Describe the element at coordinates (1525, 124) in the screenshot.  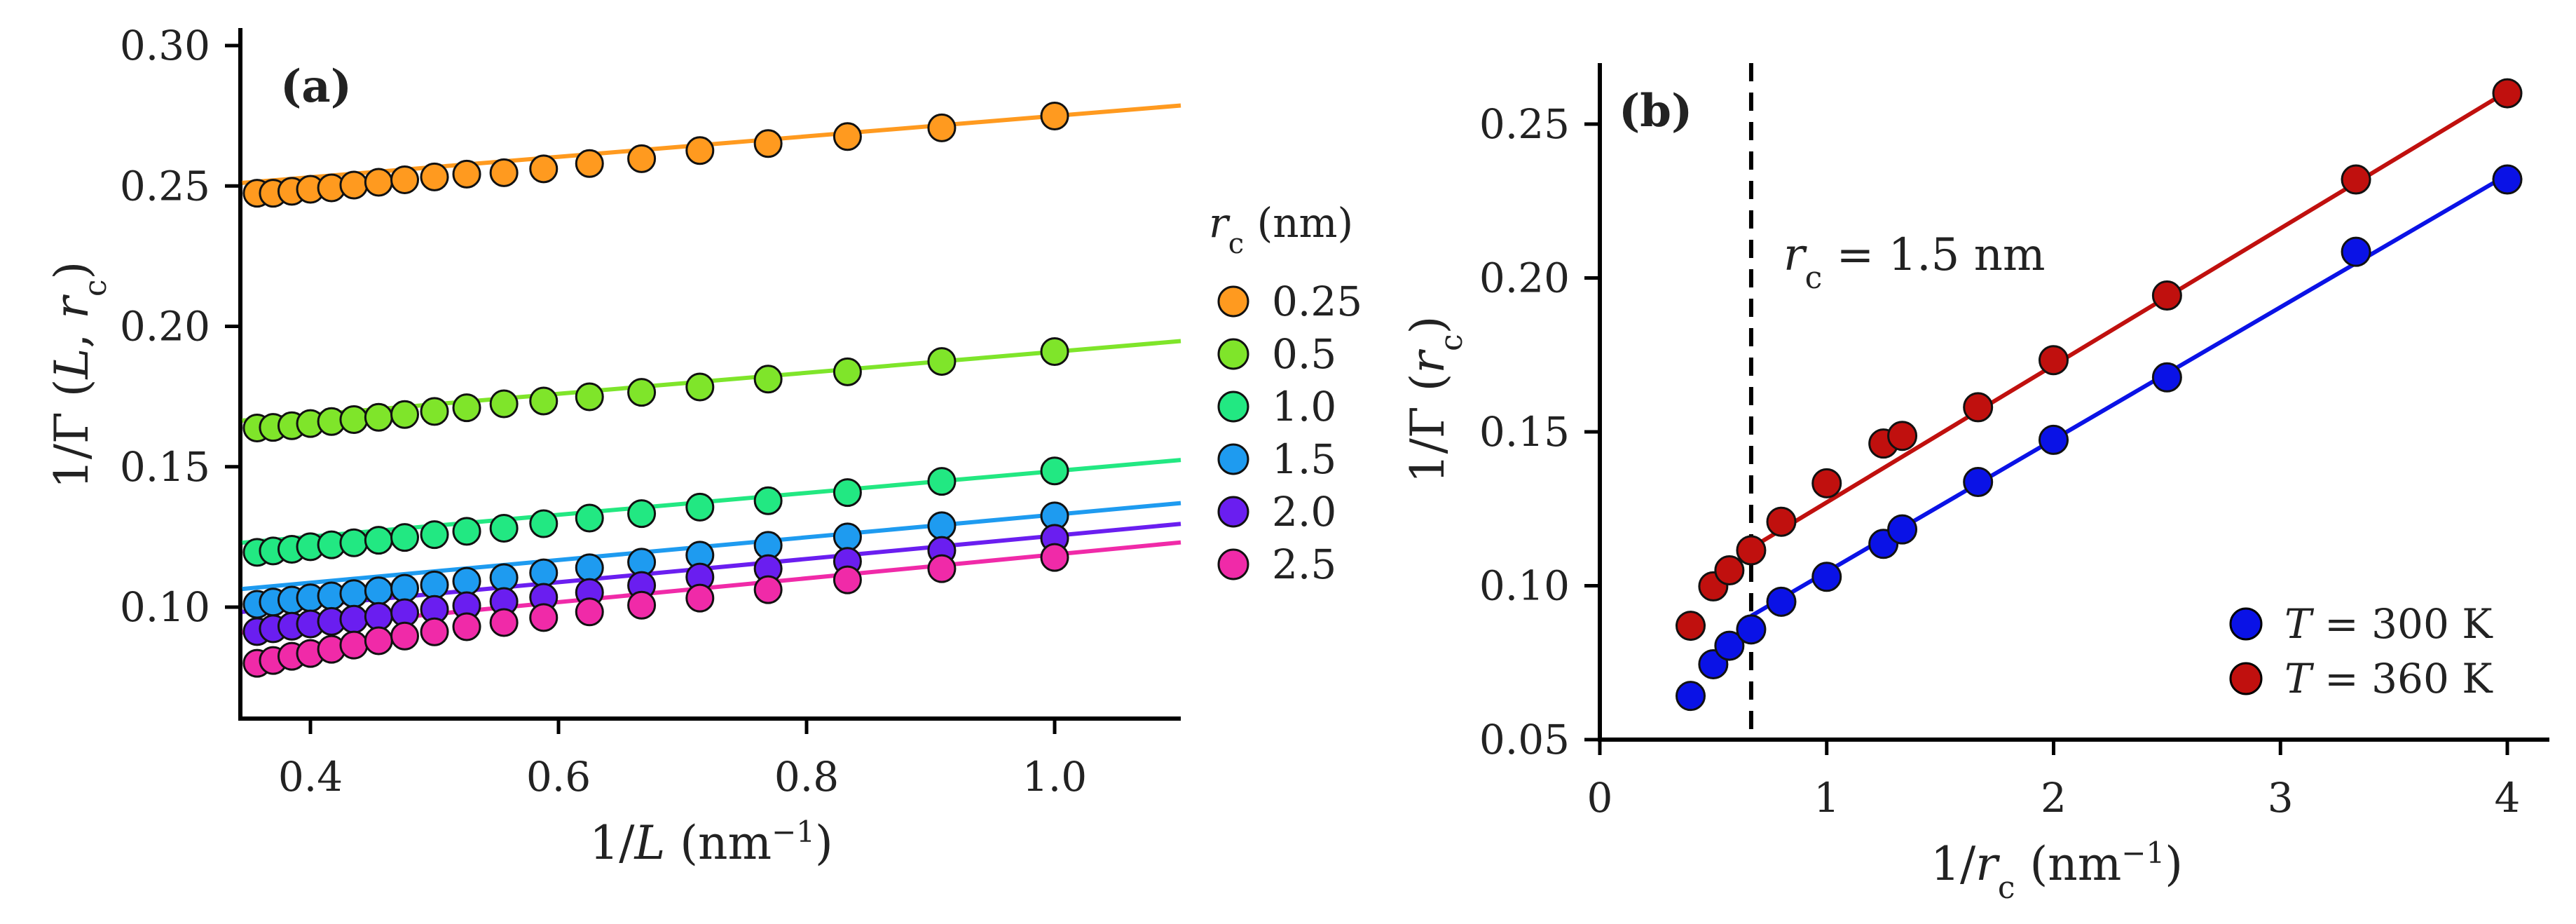
I see `panel-b-y-tick-label: 0.25` at that location.